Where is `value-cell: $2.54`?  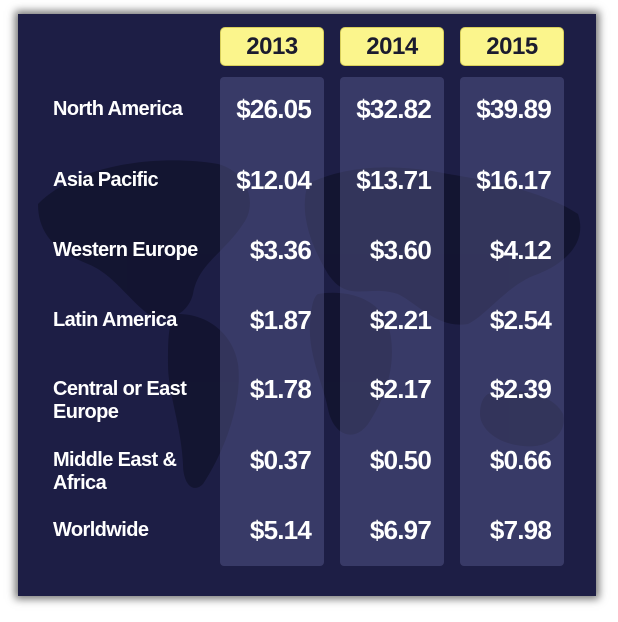
value-cell: $2.54 is located at coordinates (520, 320).